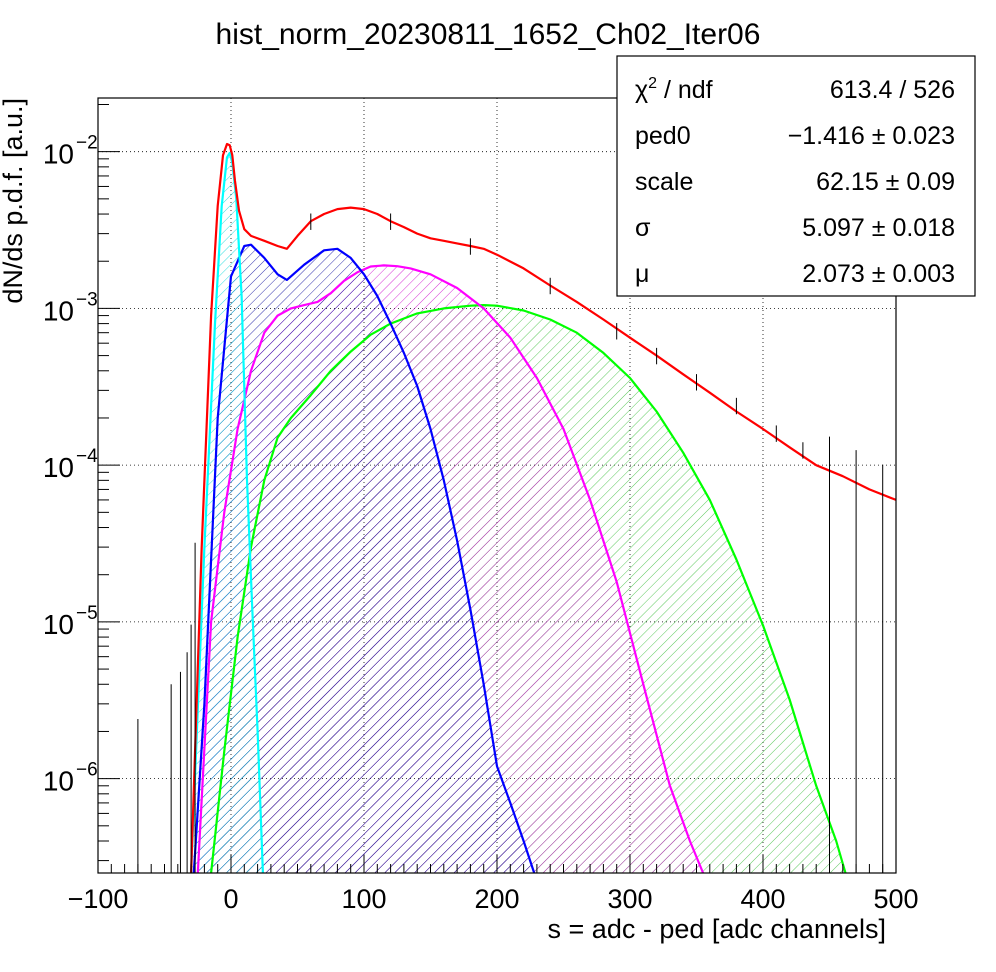 This screenshot has height=972, width=996. I want to click on x-axis: −100 0 100 200 300 400 500, so click(493, 884).